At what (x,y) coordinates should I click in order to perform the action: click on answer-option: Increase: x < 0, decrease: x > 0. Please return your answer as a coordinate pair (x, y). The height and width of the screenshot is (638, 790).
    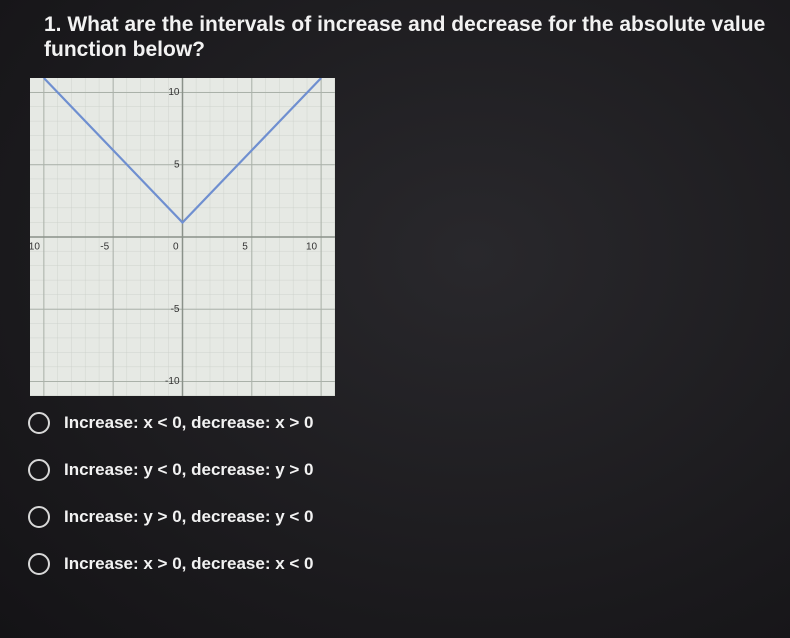
    Looking at the image, I should click on (171, 423).